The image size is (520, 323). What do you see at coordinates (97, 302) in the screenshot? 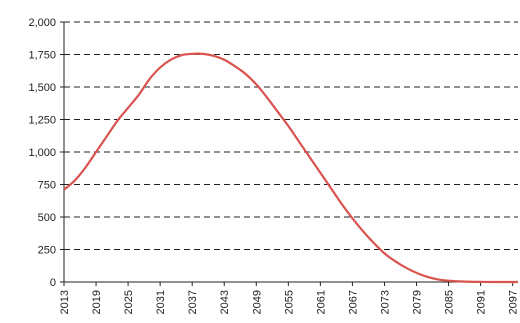
I see `x-tick-label: 2019` at bounding box center [97, 302].